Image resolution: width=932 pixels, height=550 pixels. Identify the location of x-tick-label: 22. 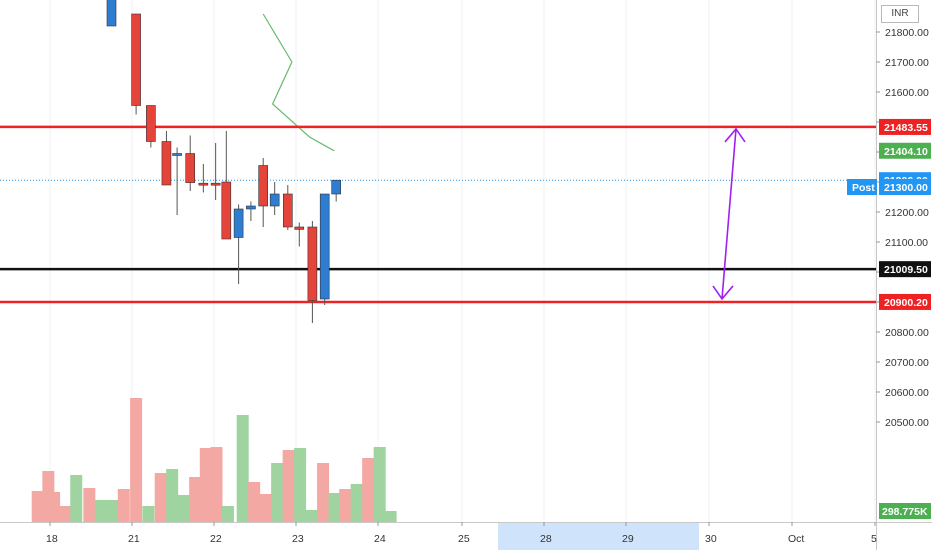
(216, 539).